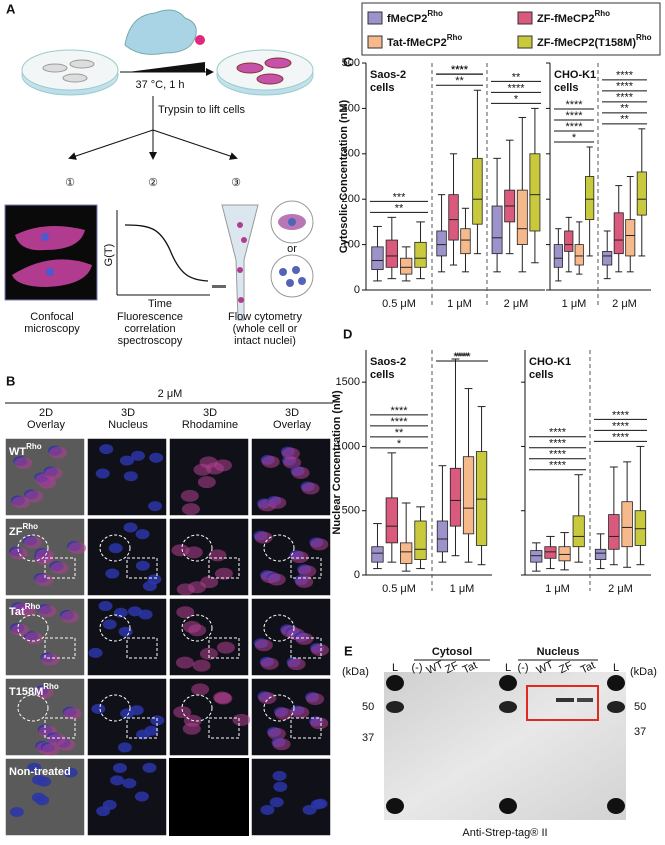  Describe the element at coordinates (357, 290) in the screenshot. I see `y-tick-label: 0` at that location.